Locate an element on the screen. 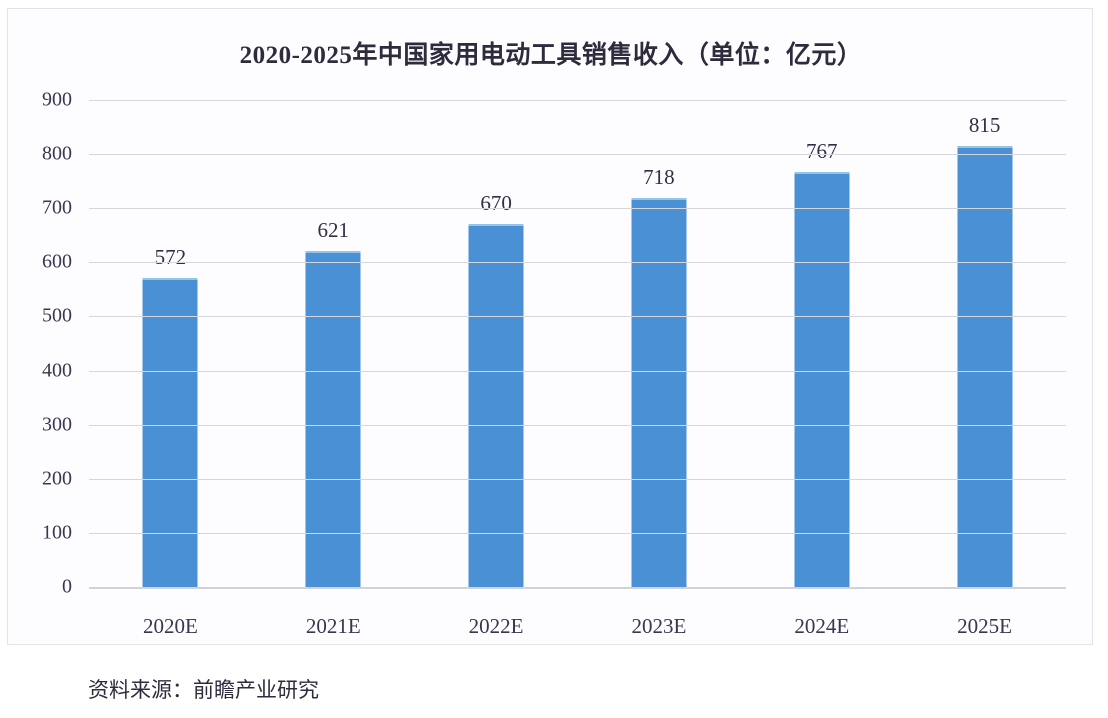 This screenshot has height=718, width=1108. y-axis-tick-label: 500 is located at coordinates (57, 315).